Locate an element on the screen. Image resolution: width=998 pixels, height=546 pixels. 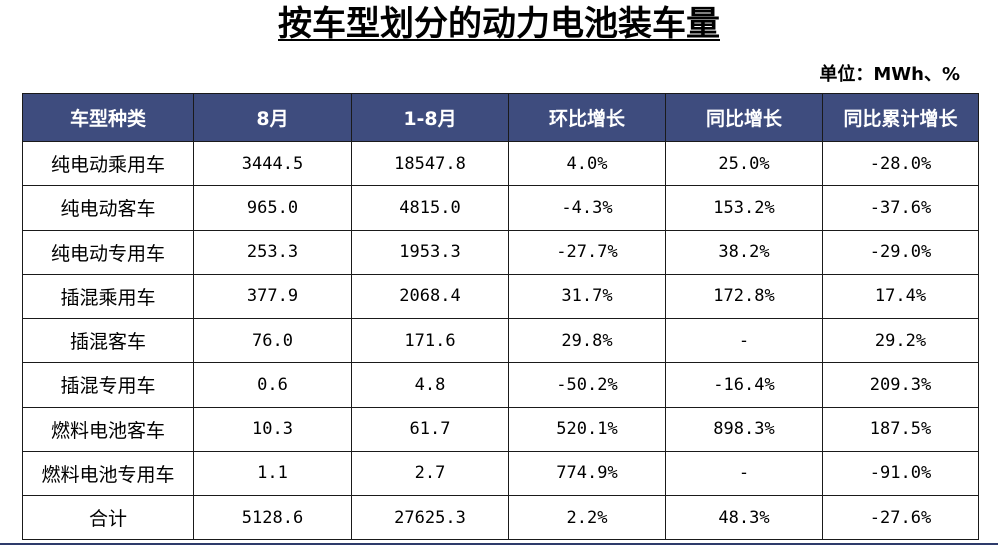
cell-ytd-yoy-growth: 187.5% is located at coordinates (900, 429).